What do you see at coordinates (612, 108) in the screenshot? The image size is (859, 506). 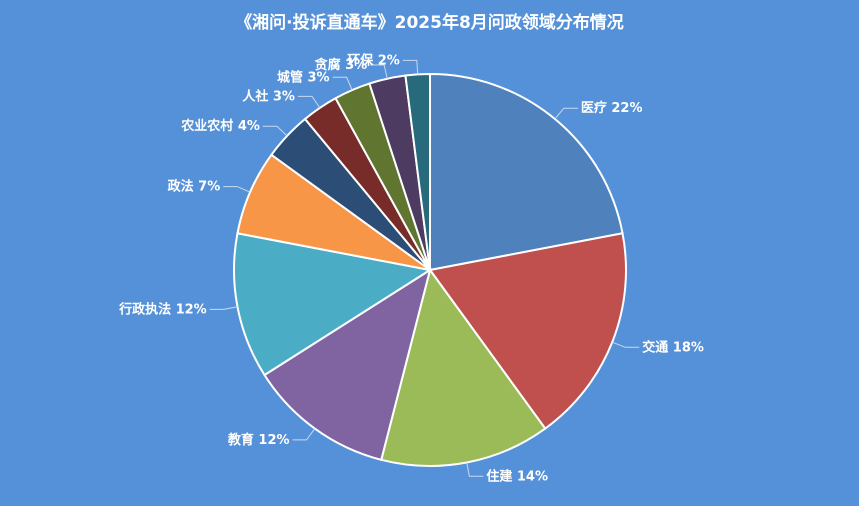 I see `slice-label-0: 医疗 22%` at bounding box center [612, 108].